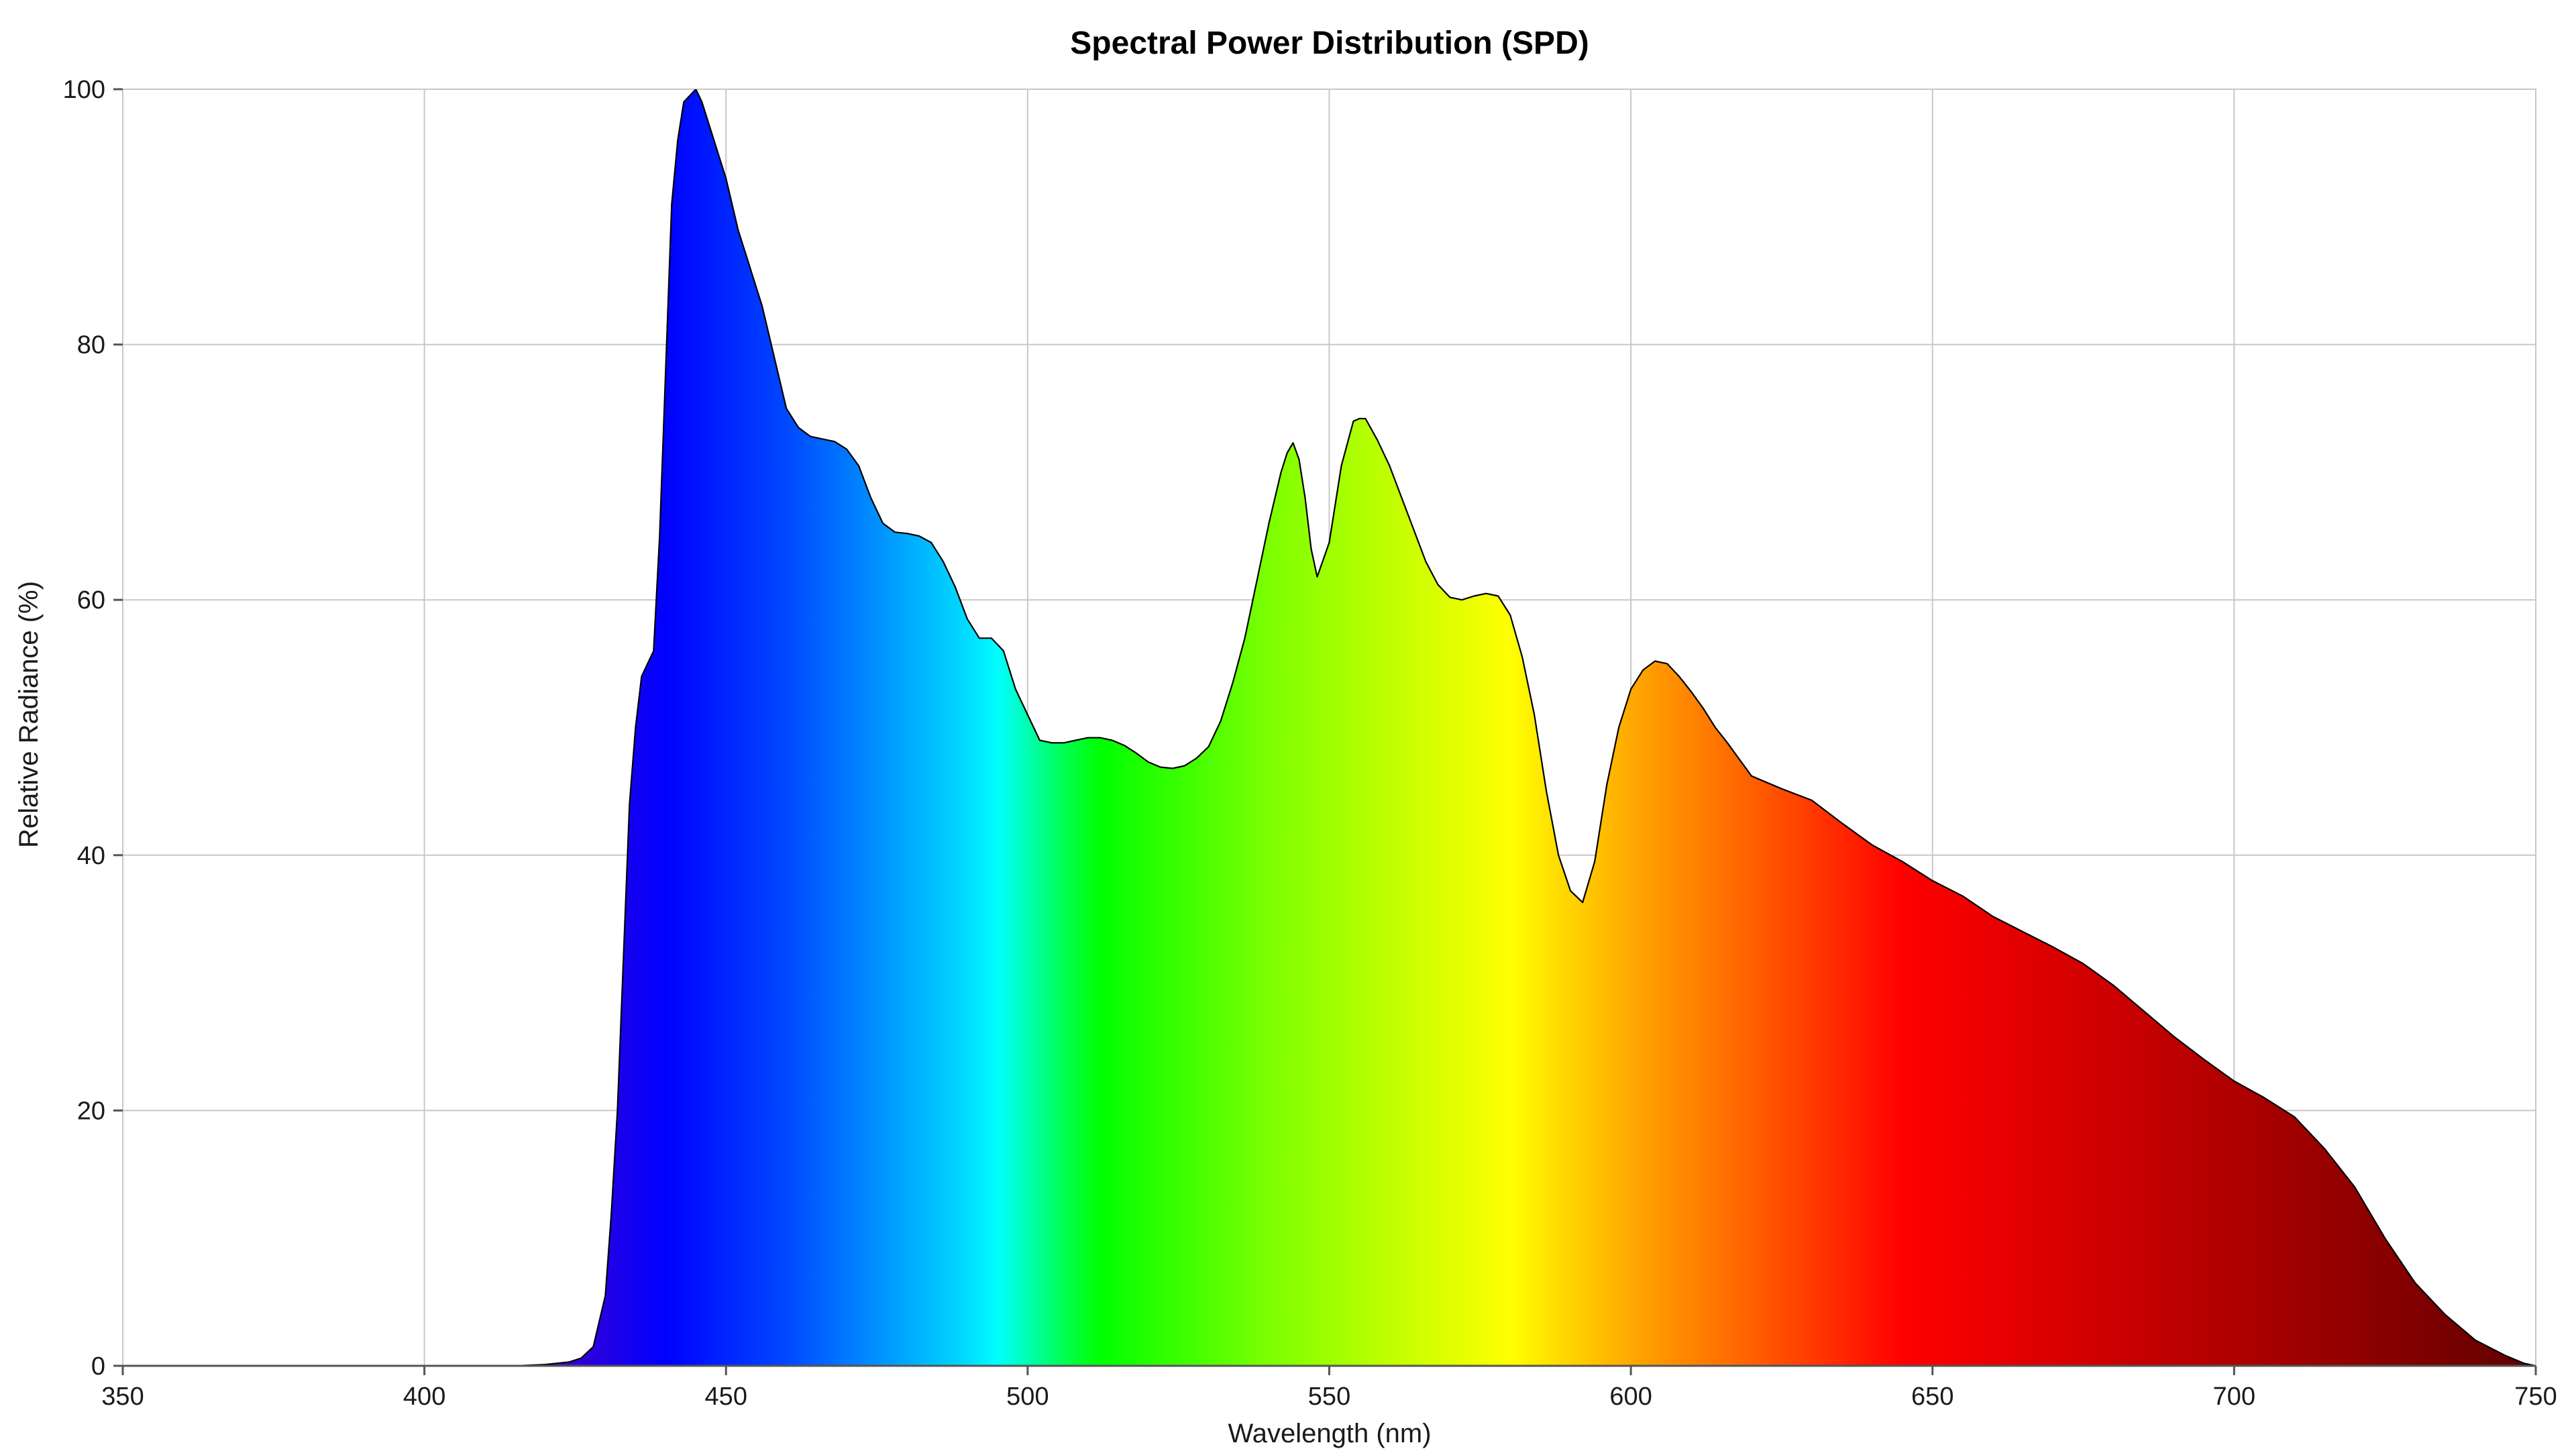 The image size is (2576, 1449). Describe the element at coordinates (91, 1111) in the screenshot. I see `y-tick-label: 20` at that location.